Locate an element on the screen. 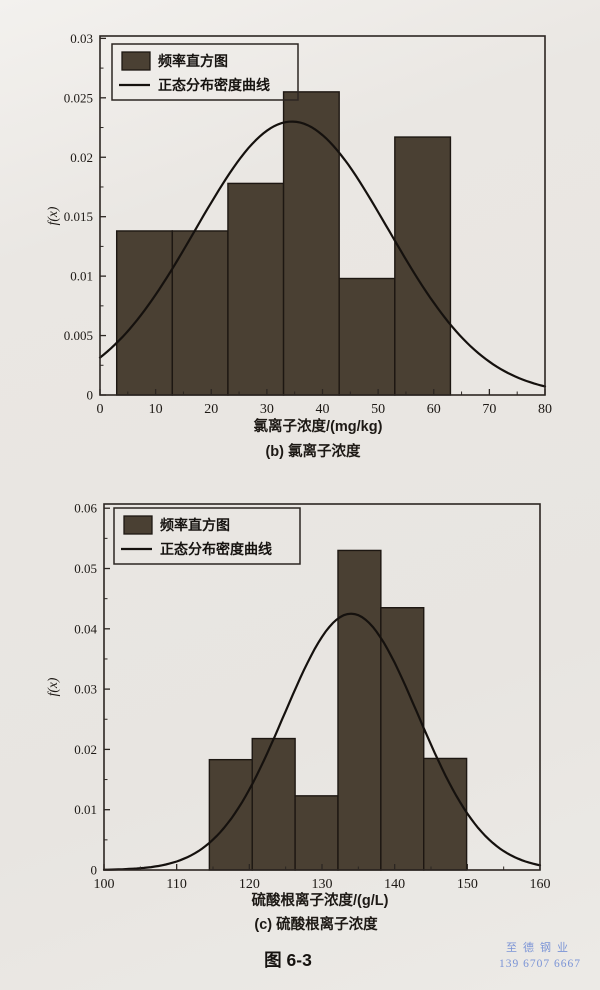 The height and width of the screenshot is (990, 600). x-tick-label: 80 is located at coordinates (545, 409).